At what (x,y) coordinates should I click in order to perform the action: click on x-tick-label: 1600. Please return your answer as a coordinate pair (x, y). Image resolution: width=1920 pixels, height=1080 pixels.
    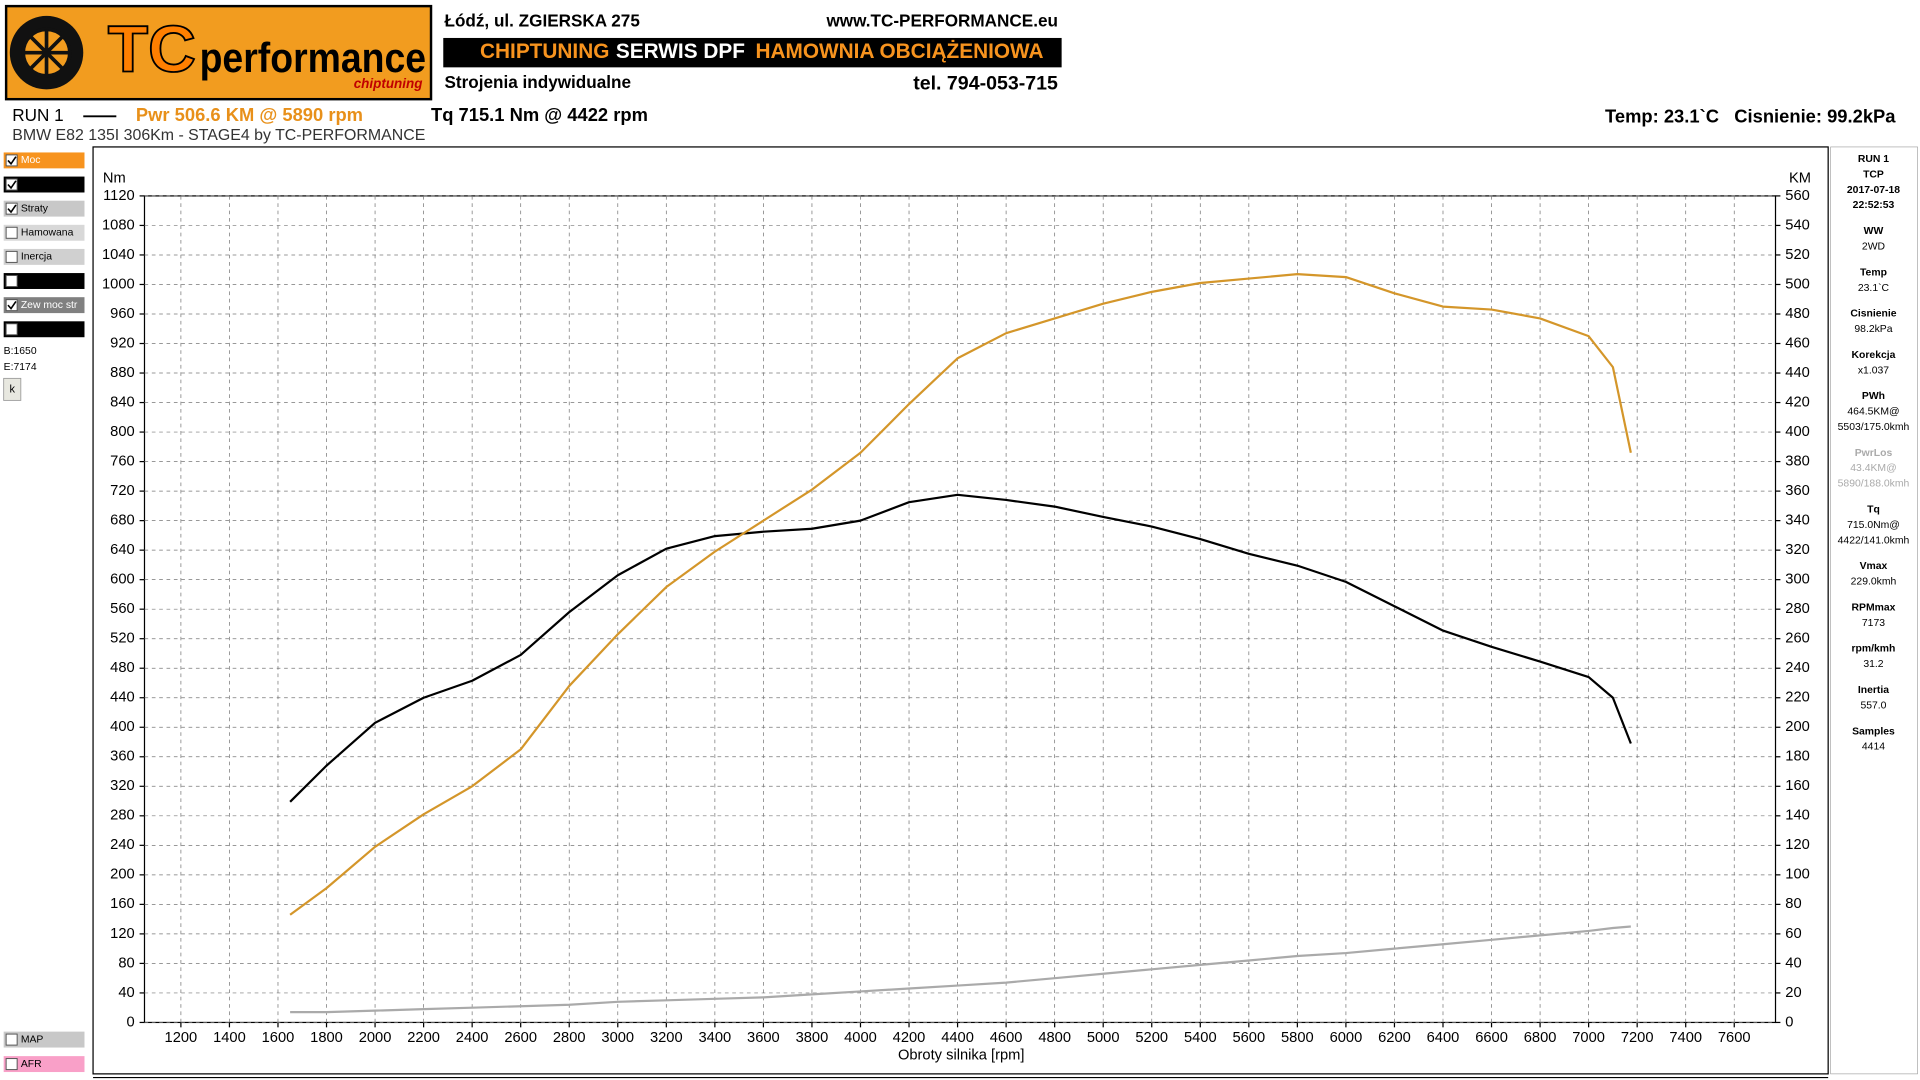
    Looking at the image, I should click on (278, 1038).